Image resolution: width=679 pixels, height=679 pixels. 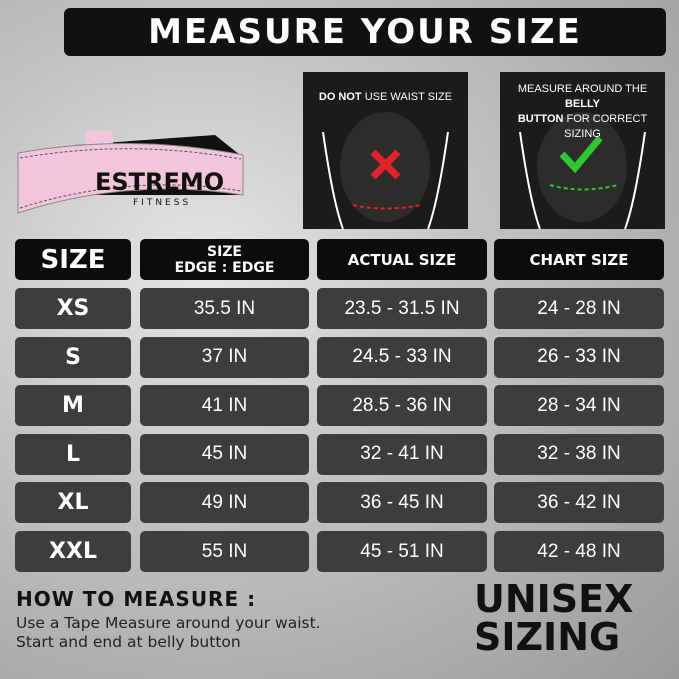 I want to click on how-to-measure-title: HOW TO MEASURE :, so click(x=136, y=599).